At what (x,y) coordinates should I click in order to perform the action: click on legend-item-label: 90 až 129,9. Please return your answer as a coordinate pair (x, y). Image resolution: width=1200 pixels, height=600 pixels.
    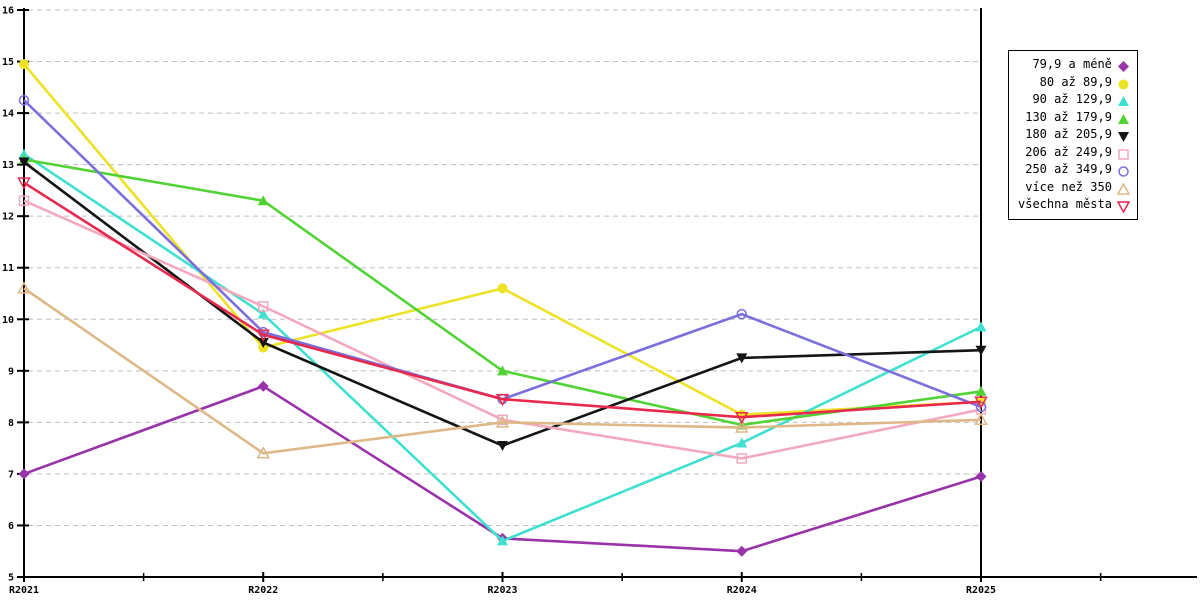
    Looking at the image, I should click on (1072, 99).